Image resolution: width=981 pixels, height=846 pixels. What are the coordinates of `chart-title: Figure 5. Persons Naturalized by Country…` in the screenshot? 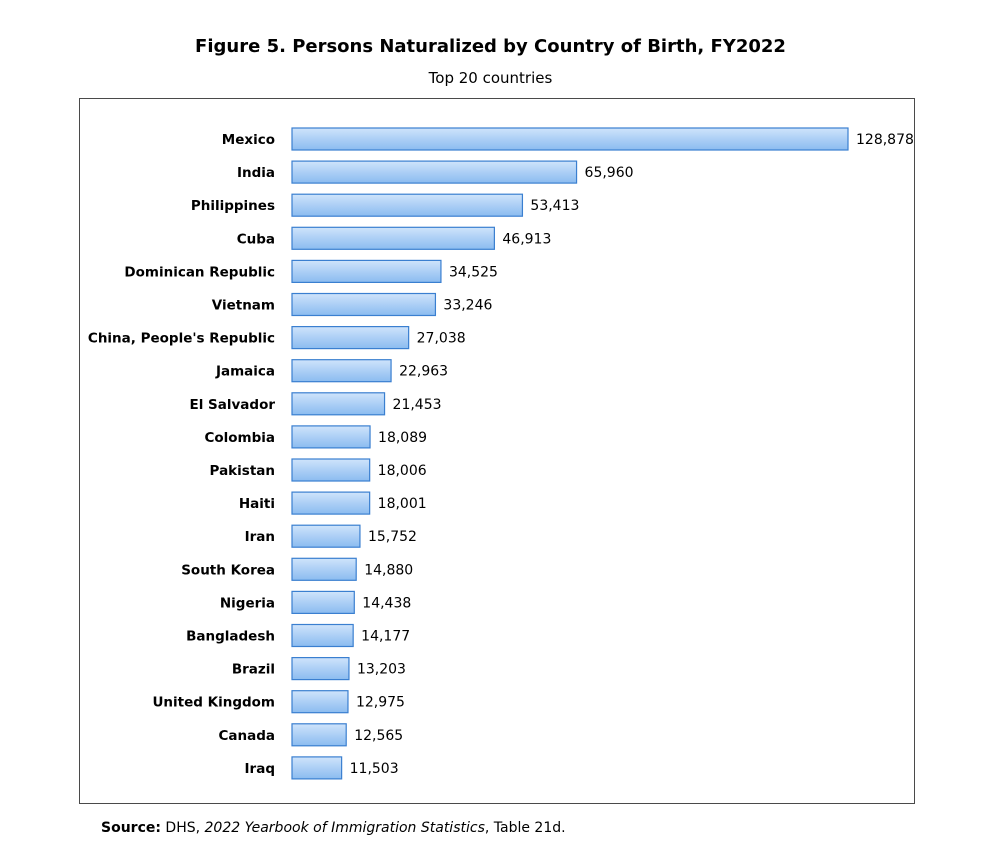 It's located at (490, 46).